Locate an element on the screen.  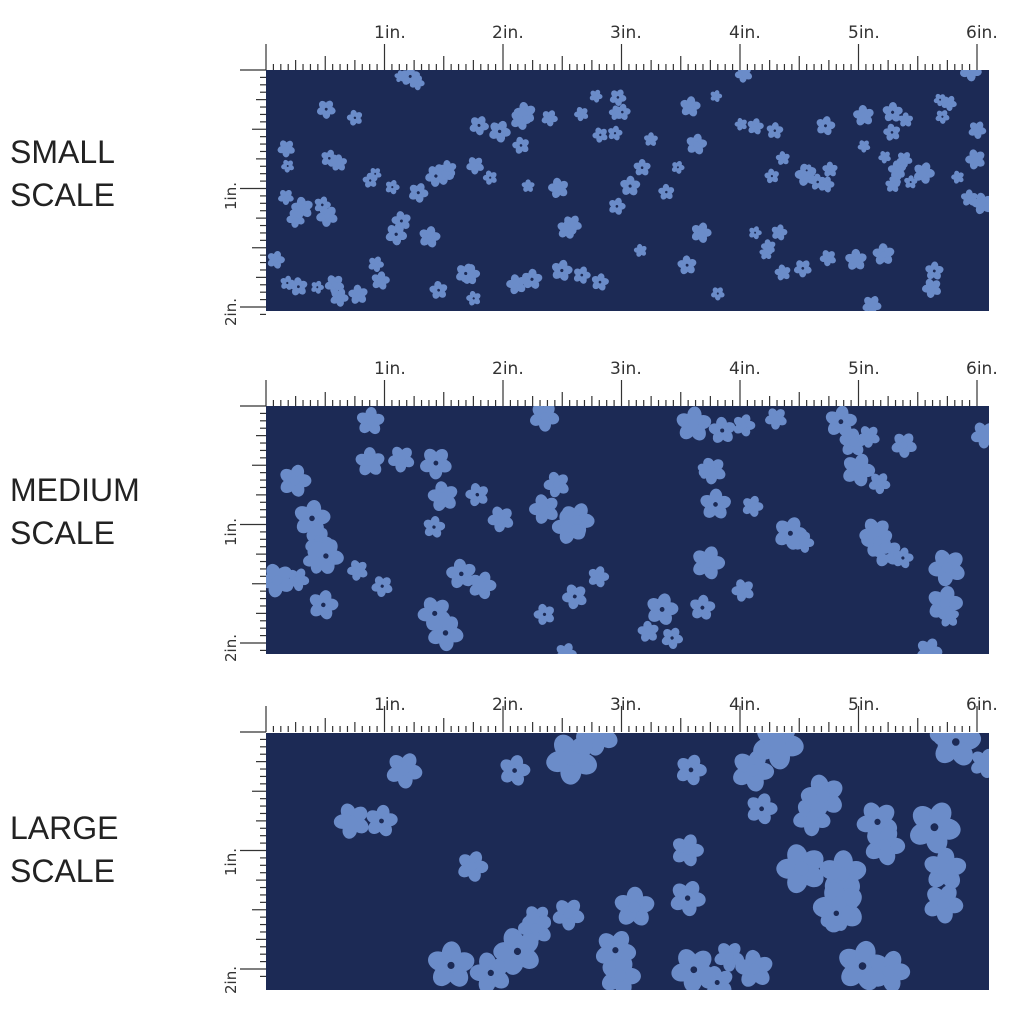
ruler-label-6in: 6in. is located at coordinates (982, 705).